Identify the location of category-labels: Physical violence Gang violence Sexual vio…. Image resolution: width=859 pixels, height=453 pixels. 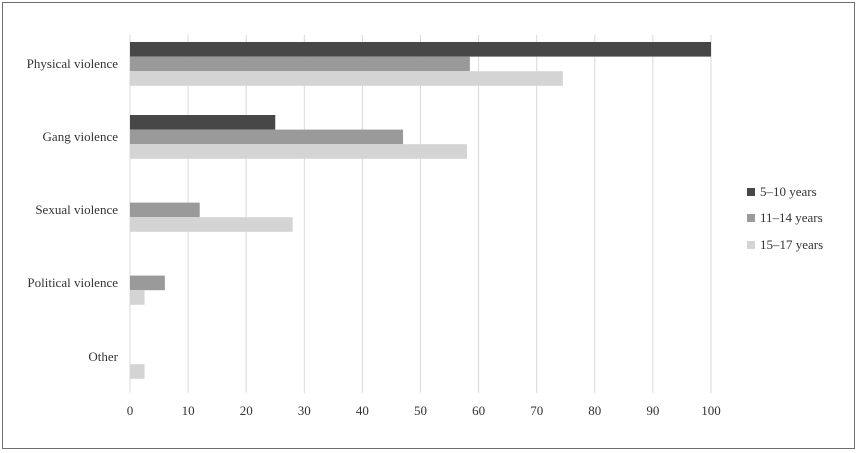
(73, 210).